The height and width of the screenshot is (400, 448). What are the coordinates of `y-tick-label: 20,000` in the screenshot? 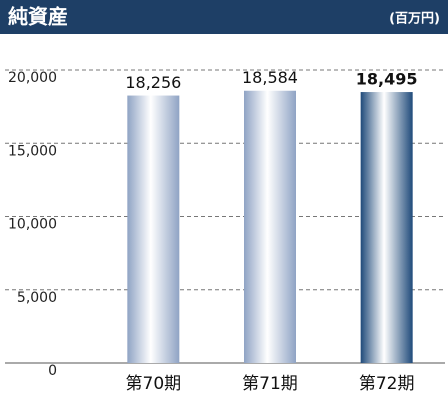 It's located at (32, 78).